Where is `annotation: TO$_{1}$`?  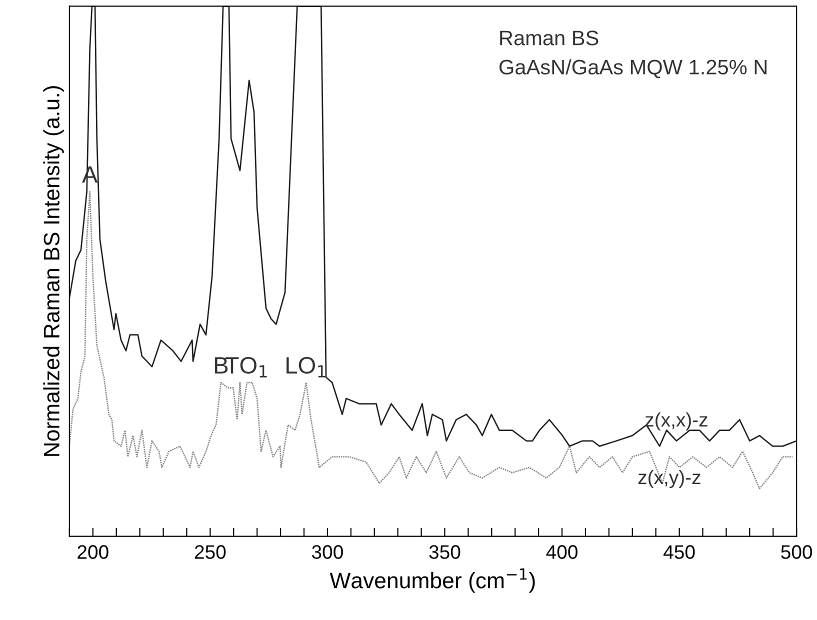 annotation: TO$_{1}$ is located at coordinates (246, 367).